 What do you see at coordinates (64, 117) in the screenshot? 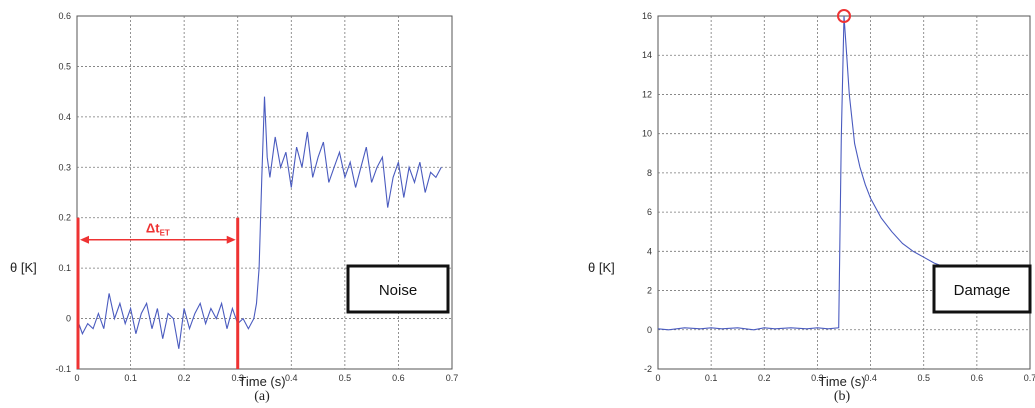
I see `y-tick-label: 0.4` at bounding box center [64, 117].